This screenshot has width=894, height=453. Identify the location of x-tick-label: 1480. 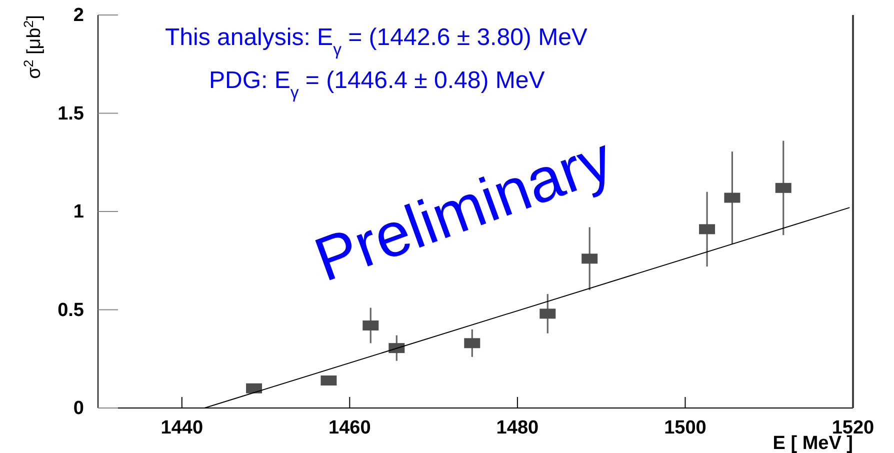
(517, 427).